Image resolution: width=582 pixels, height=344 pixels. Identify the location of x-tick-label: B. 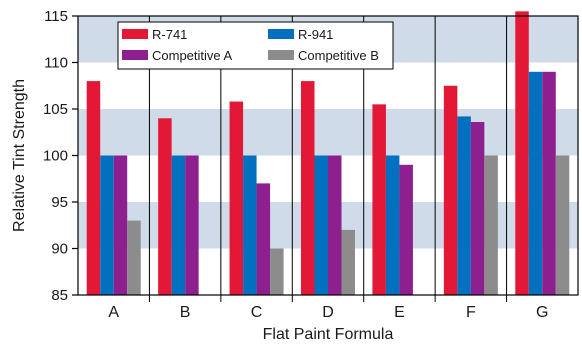
(185, 312).